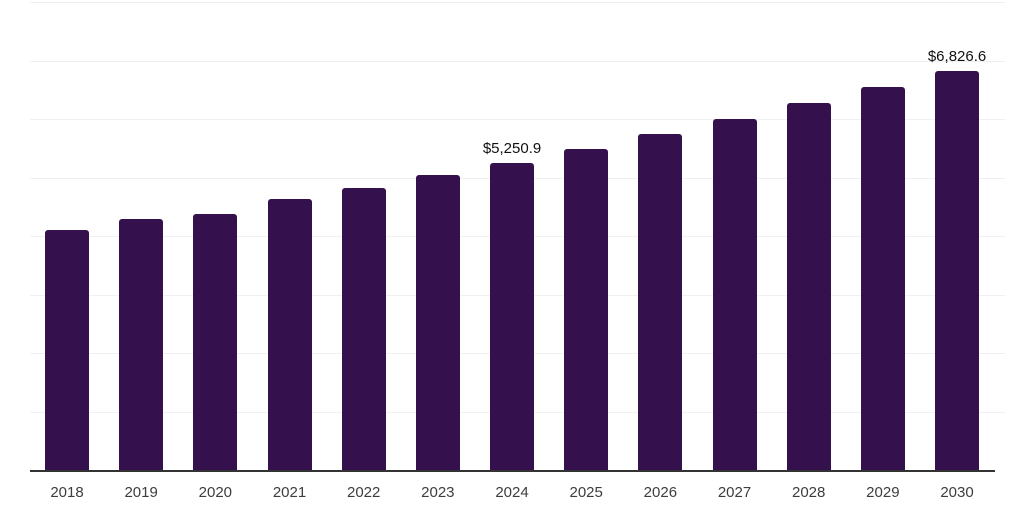 Image resolution: width=1024 pixels, height=512 pixels. I want to click on x-tick-2029: 2029, so click(883, 492).